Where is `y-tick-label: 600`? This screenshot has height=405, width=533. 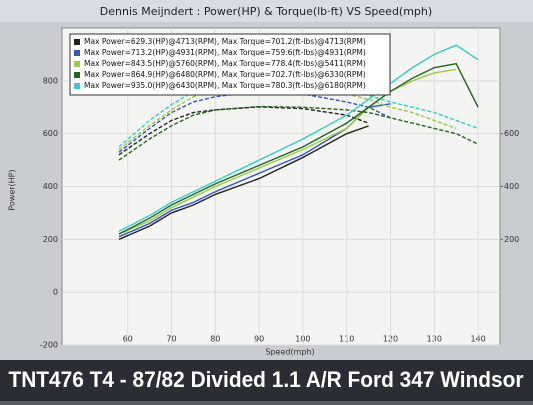 y-tick-label: 600 is located at coordinates (50, 133).